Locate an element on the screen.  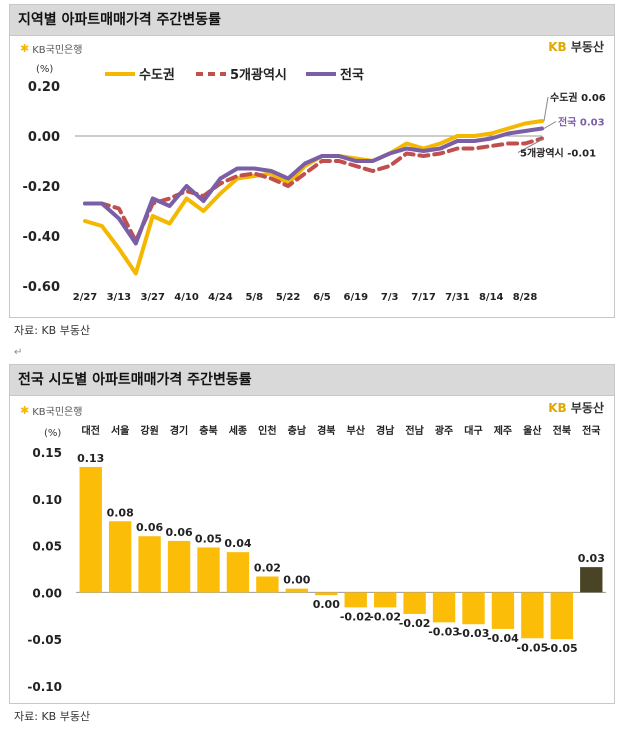
bar-category-label: 울산 is located at coordinates (532, 430).